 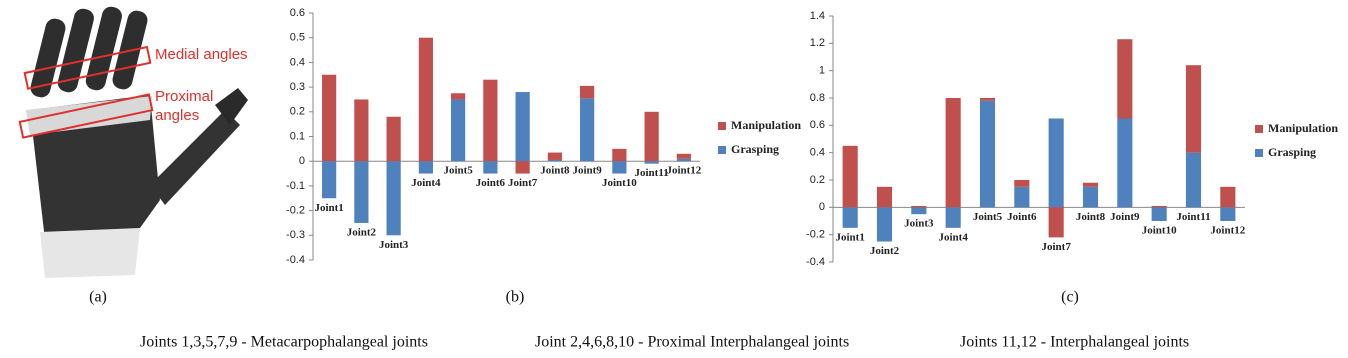 I want to click on x-tick-label: Joint5, so click(x=988, y=217).